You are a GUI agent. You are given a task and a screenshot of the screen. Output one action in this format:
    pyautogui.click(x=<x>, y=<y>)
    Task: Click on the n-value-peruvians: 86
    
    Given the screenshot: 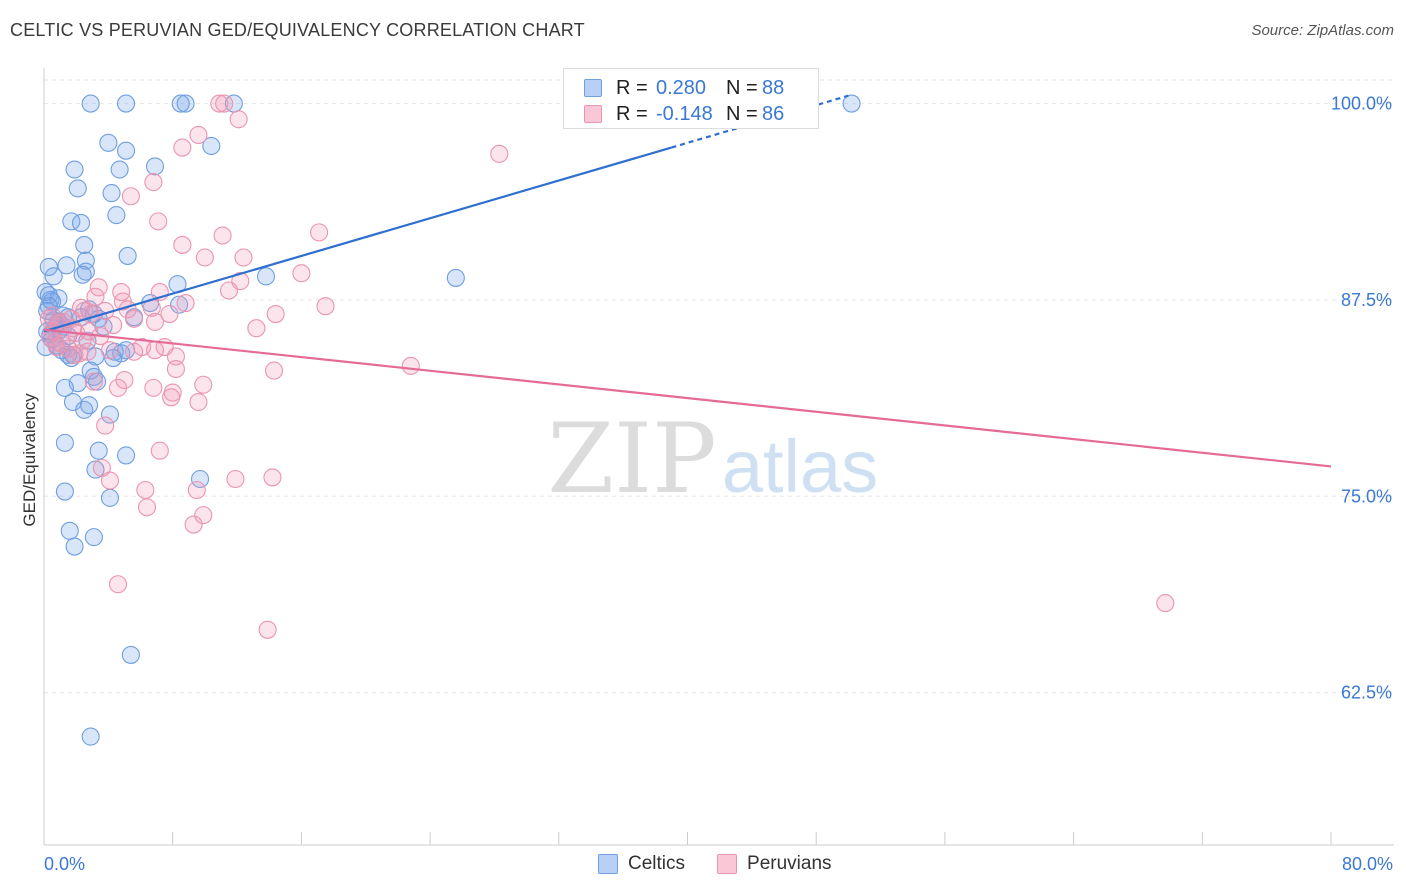 What is the action you would take?
    pyautogui.click(x=773, y=113)
    